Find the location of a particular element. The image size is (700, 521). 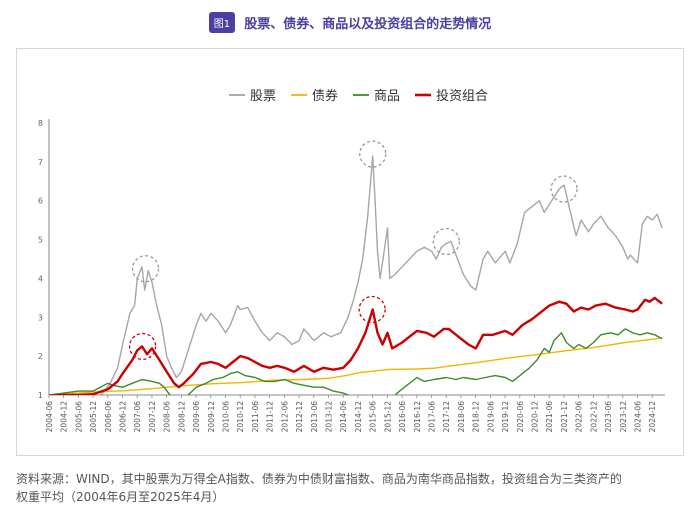

x-tick-label: 2010-06 is located at coordinates (225, 417).